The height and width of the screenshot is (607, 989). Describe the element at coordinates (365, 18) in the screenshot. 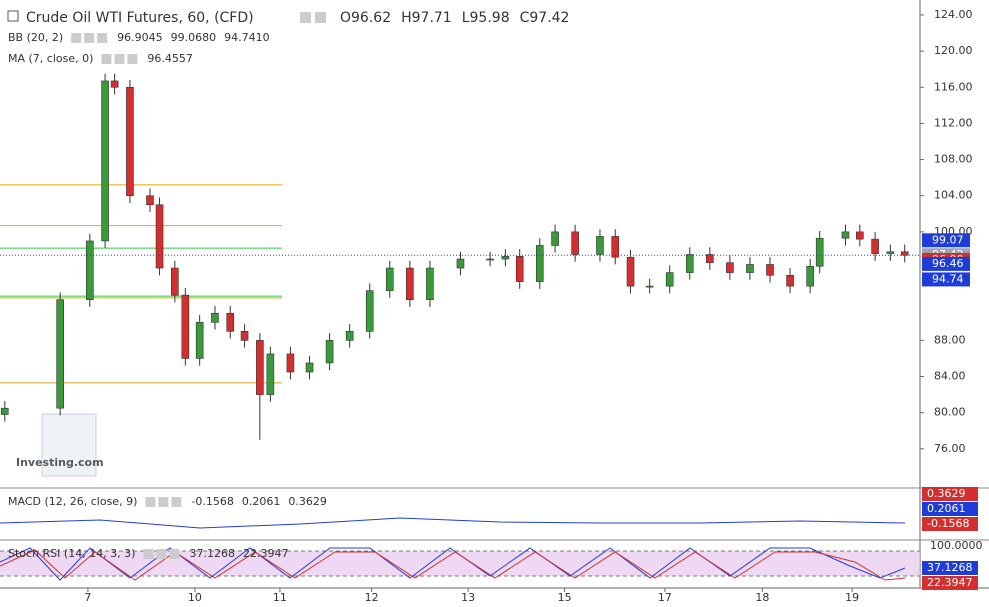

I see `ohlc-label: O96.62` at that location.